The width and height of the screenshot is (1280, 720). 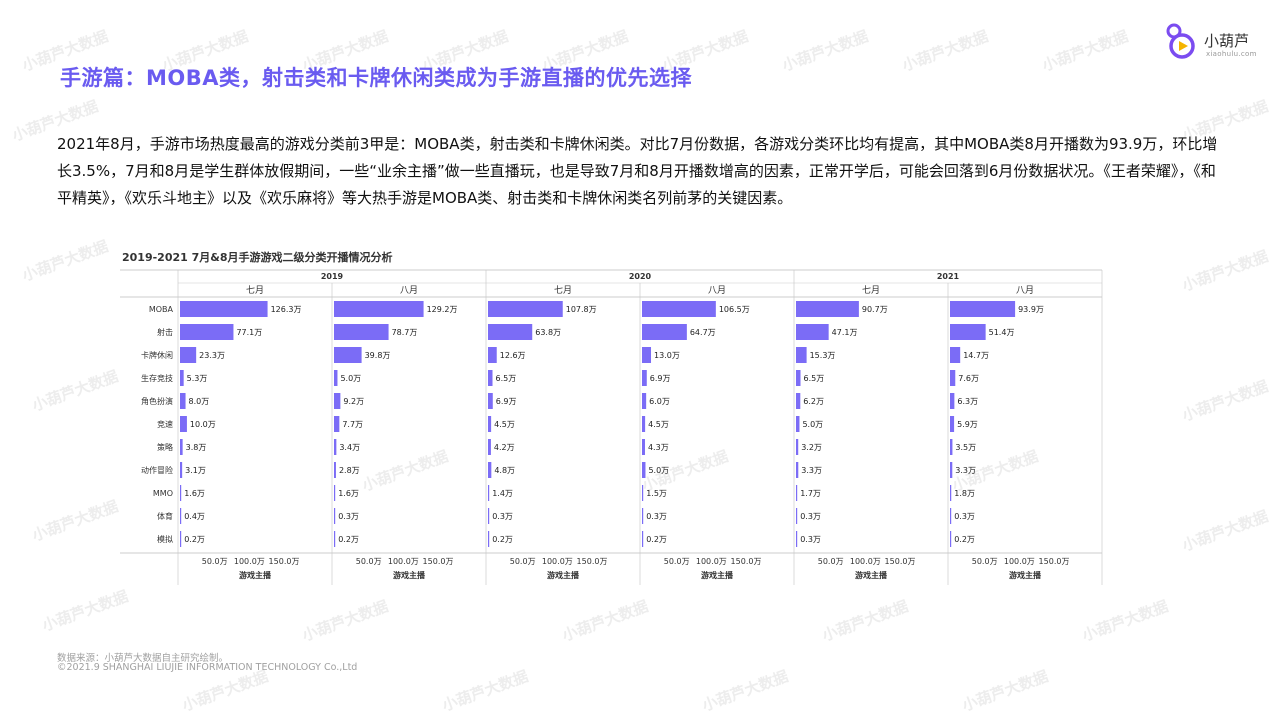 What do you see at coordinates (352, 424) in the screenshot?
I see `data-label: 7.7万` at bounding box center [352, 424].